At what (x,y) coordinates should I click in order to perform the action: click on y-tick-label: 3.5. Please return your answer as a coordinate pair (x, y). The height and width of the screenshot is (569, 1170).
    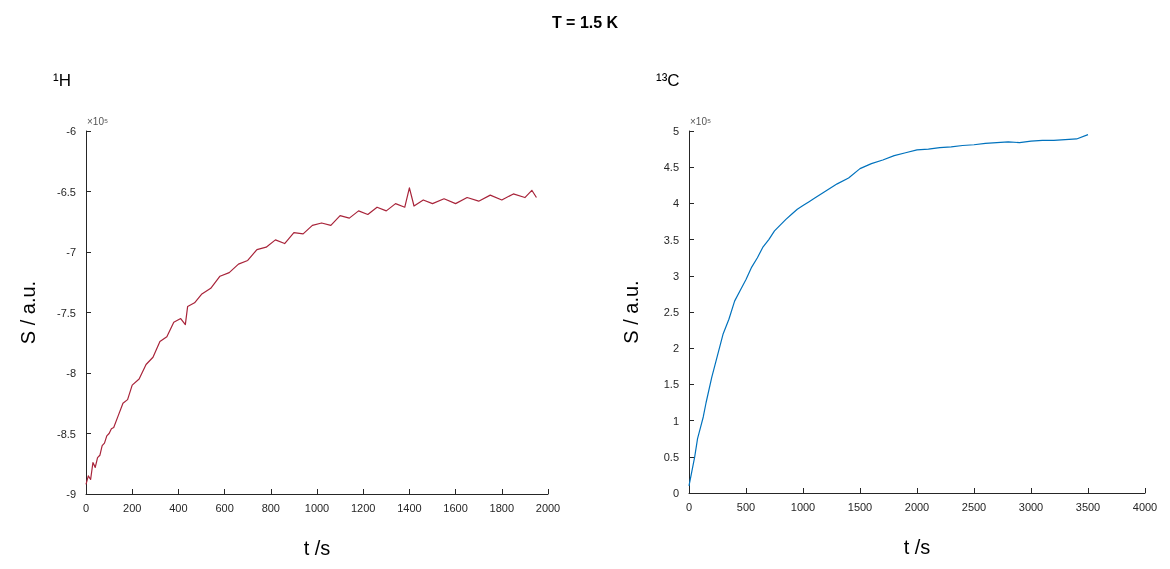
    Looking at the image, I should click on (671, 239).